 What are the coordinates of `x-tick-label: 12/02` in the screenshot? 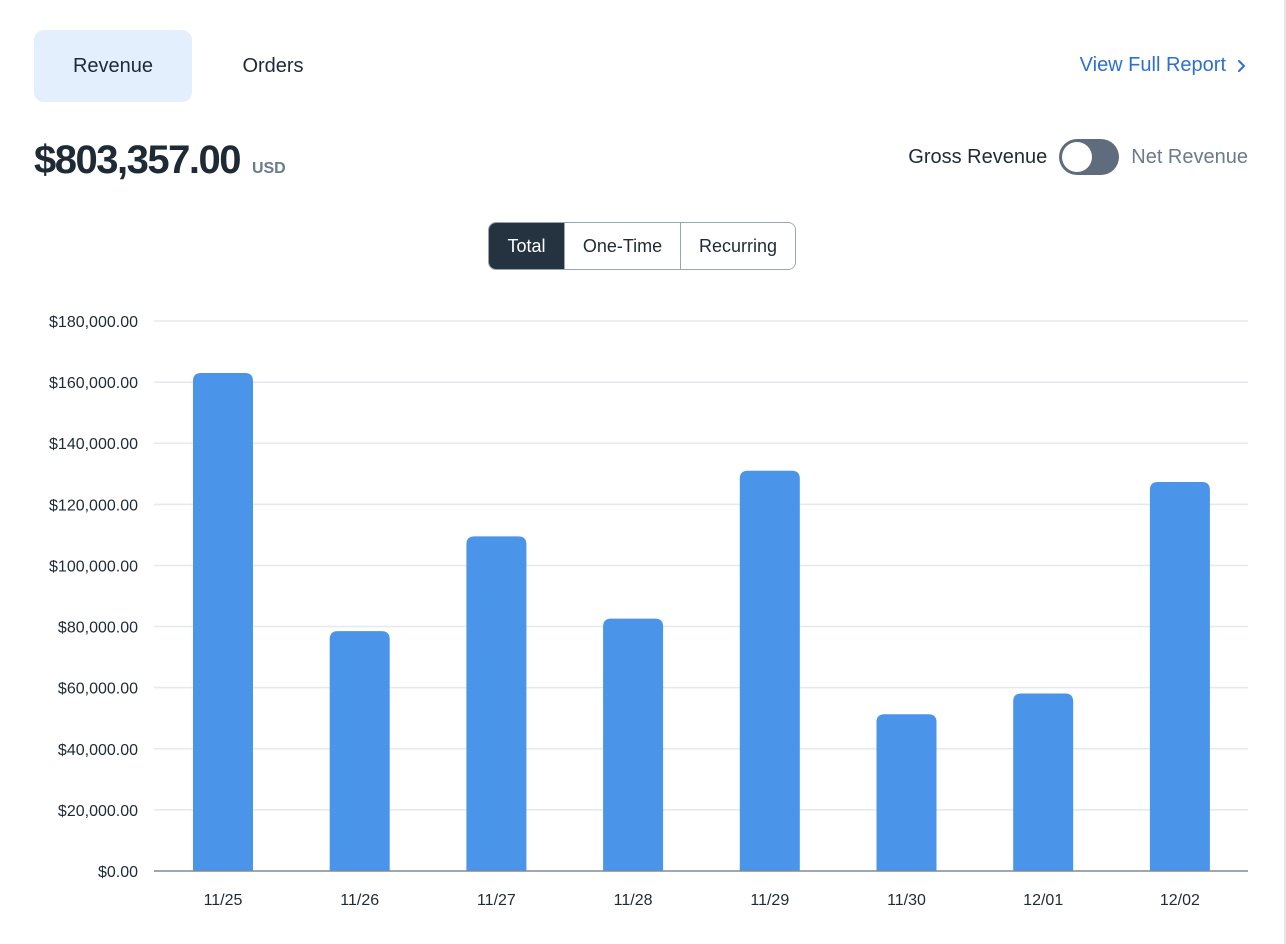 It's located at (1180, 900).